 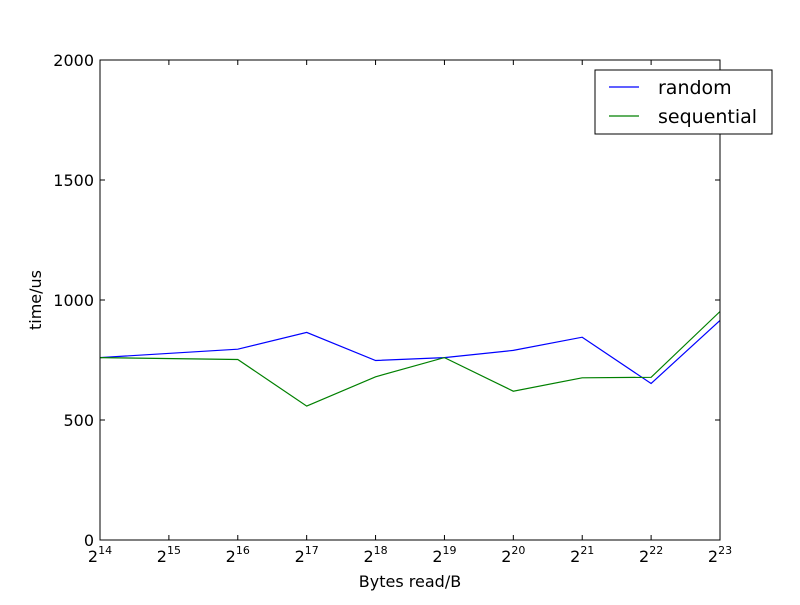 What do you see at coordinates (73, 60) in the screenshot?
I see `y-tick-label: 2000` at bounding box center [73, 60].